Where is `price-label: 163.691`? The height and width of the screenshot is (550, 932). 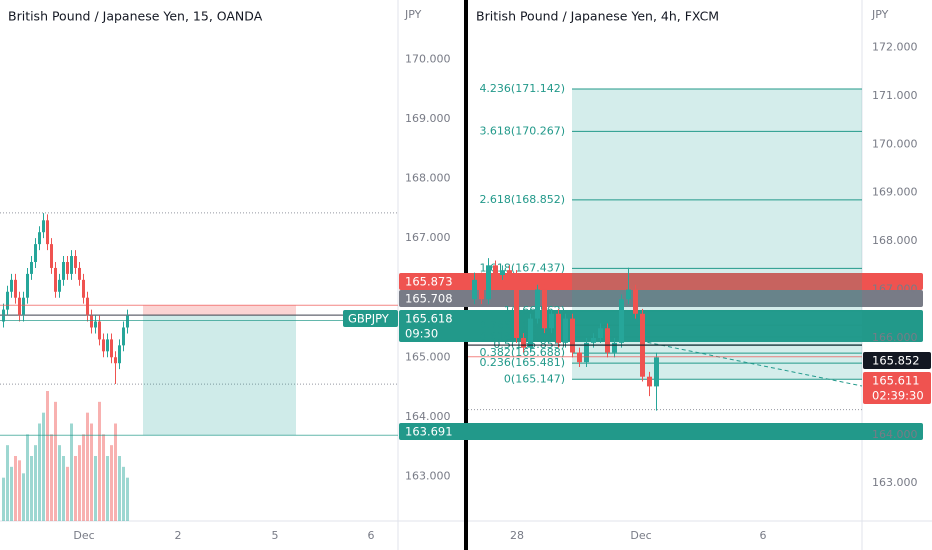
price-label: 163.691 is located at coordinates (429, 432).